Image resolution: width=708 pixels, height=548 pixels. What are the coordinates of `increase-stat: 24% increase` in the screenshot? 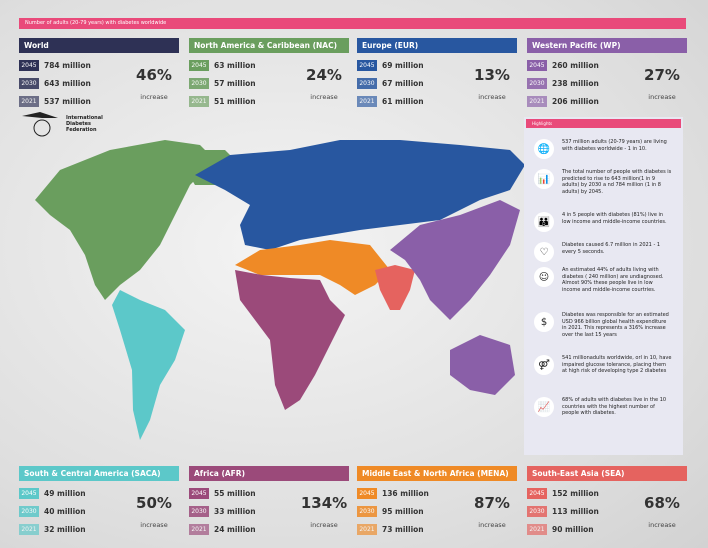 It's located at (324, 84).